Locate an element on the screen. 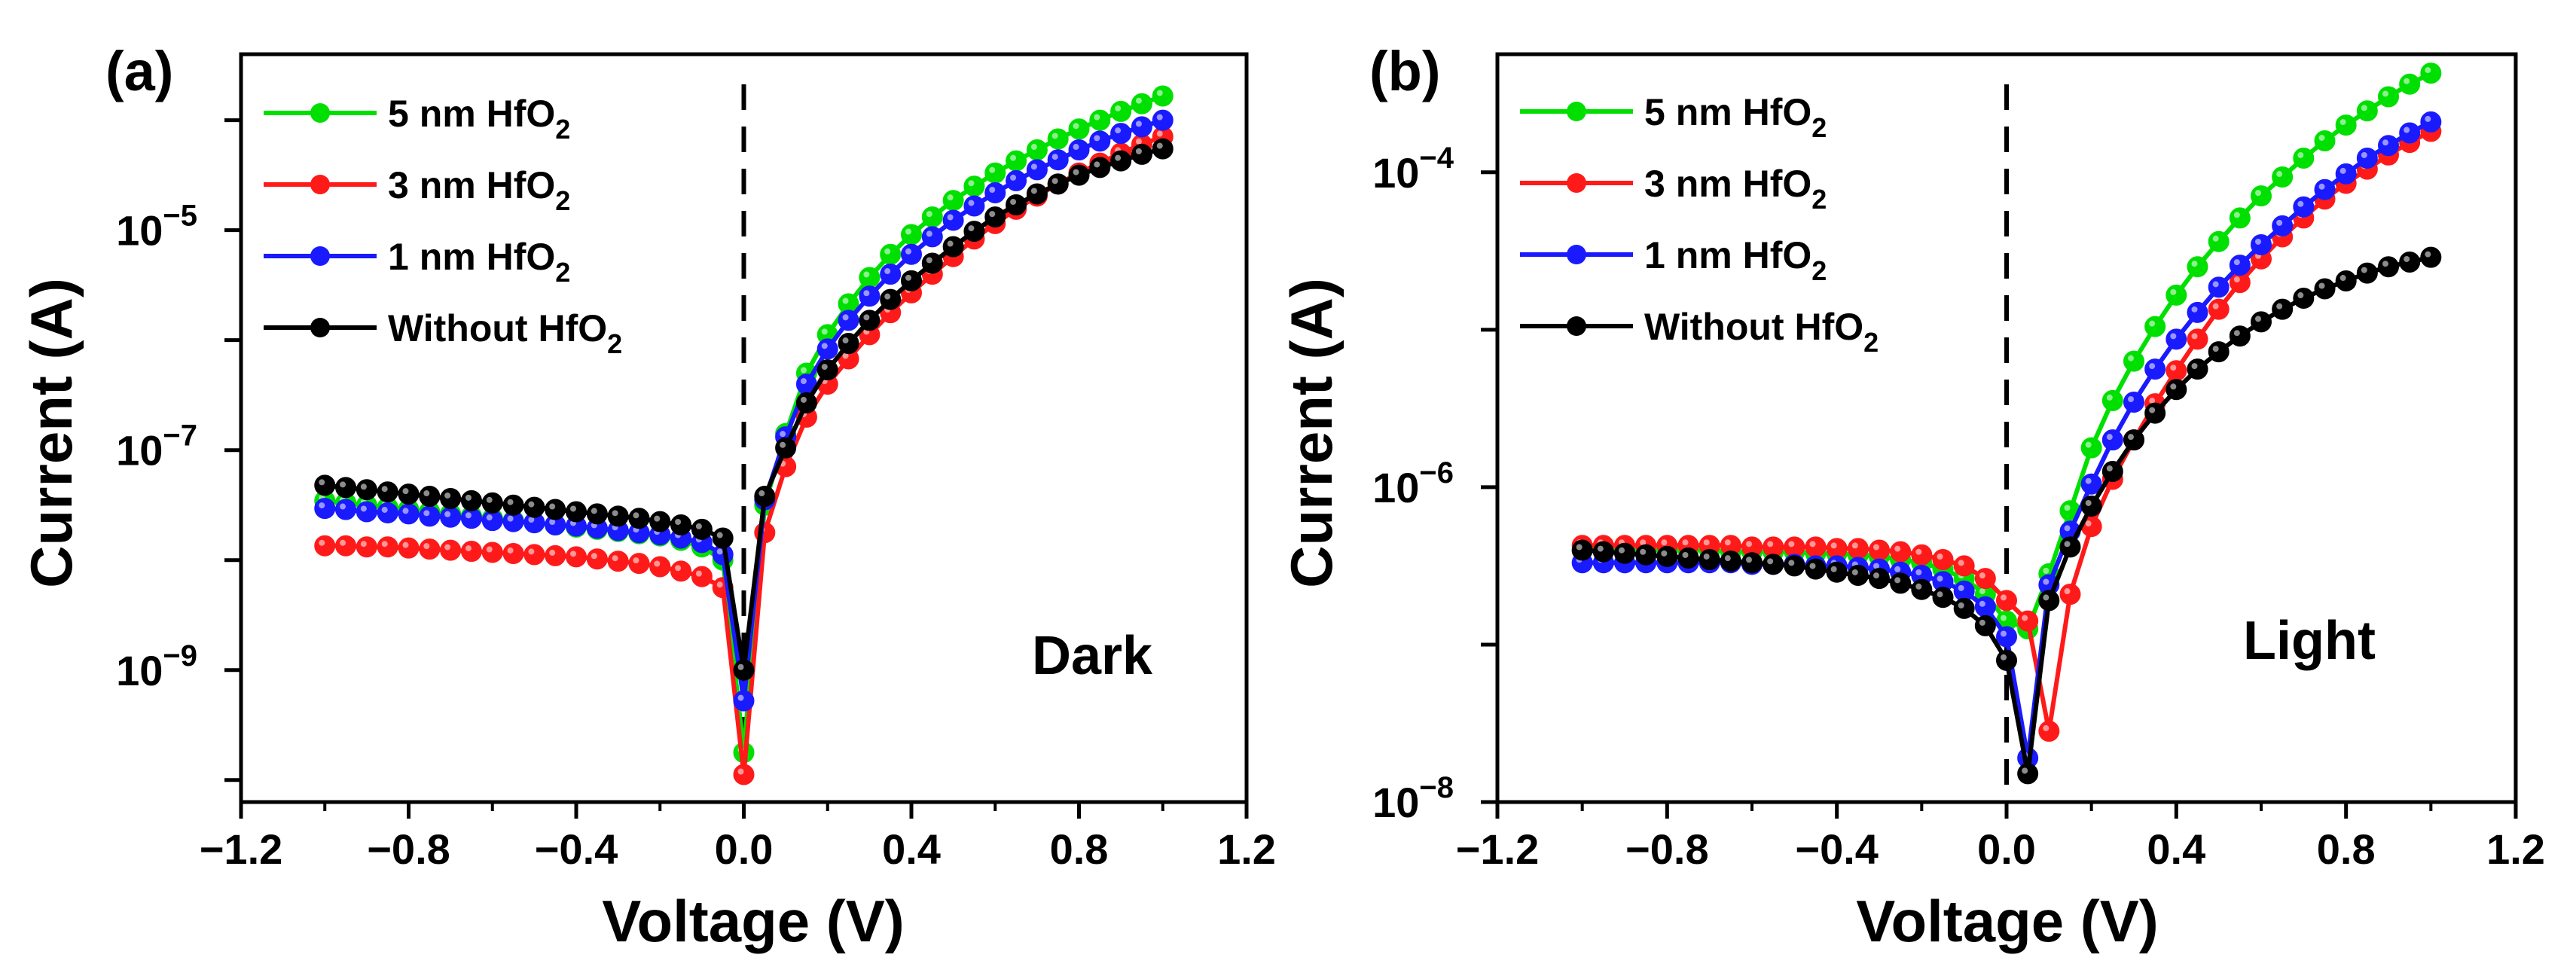 This screenshot has width=2576, height=973. panel-a-legend-marker is located at coordinates (320, 185).